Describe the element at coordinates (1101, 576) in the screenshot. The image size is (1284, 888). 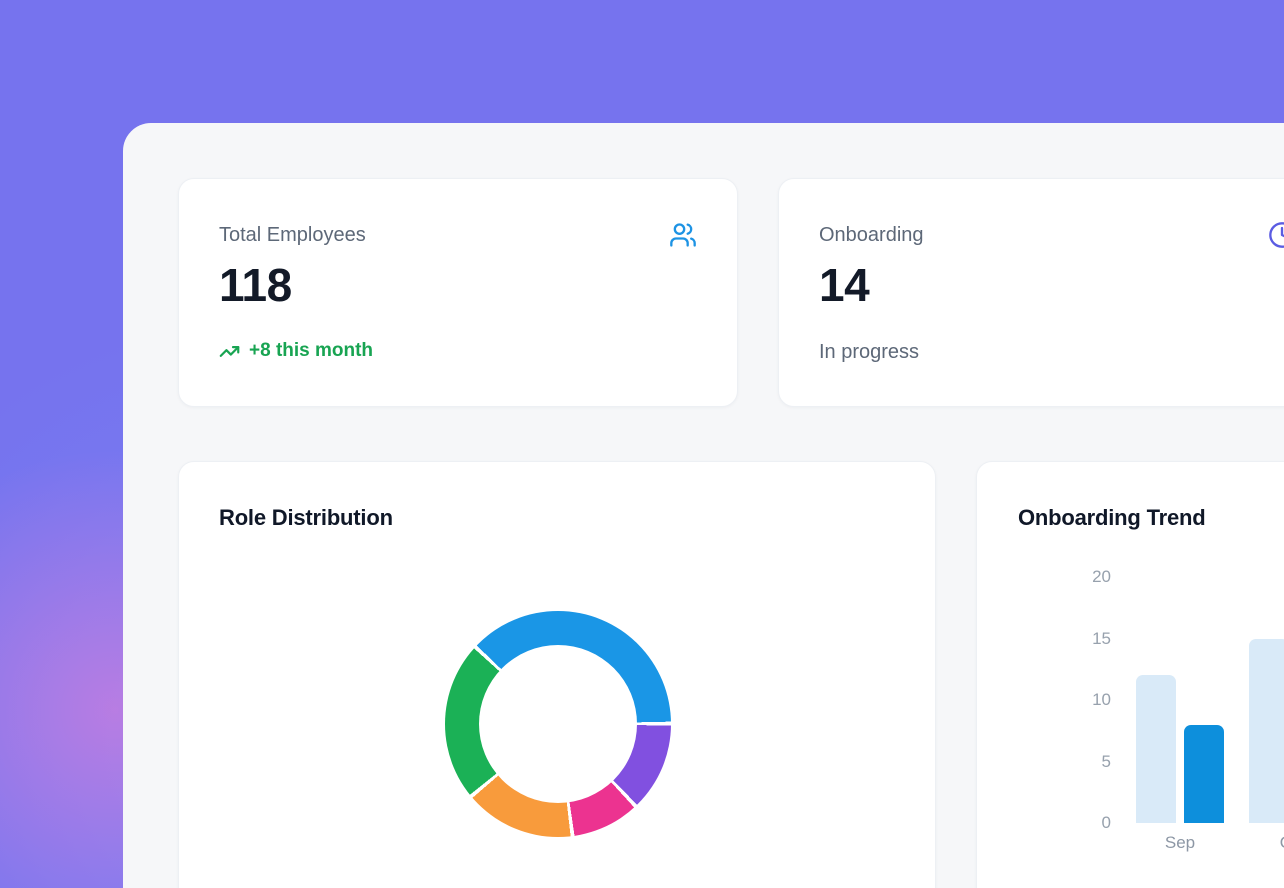
I see `y-axis-tick-label: 20` at that location.